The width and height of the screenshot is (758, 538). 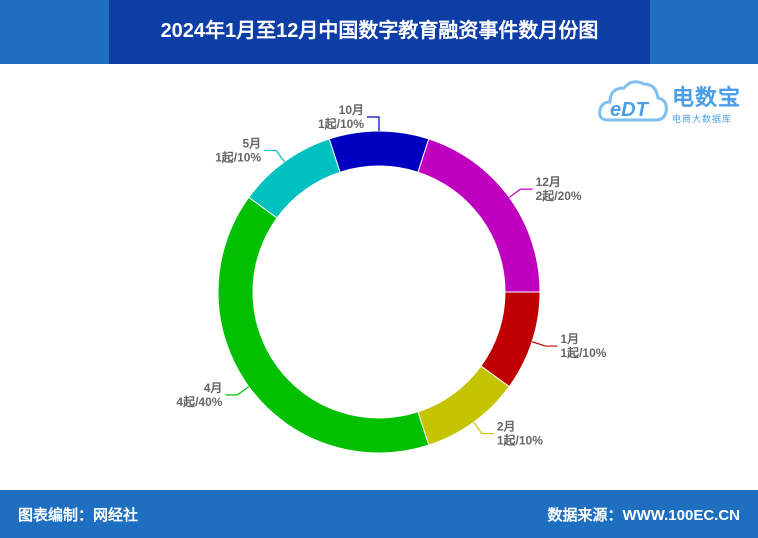 I want to click on logo-mark: eDT, so click(x=630, y=110).